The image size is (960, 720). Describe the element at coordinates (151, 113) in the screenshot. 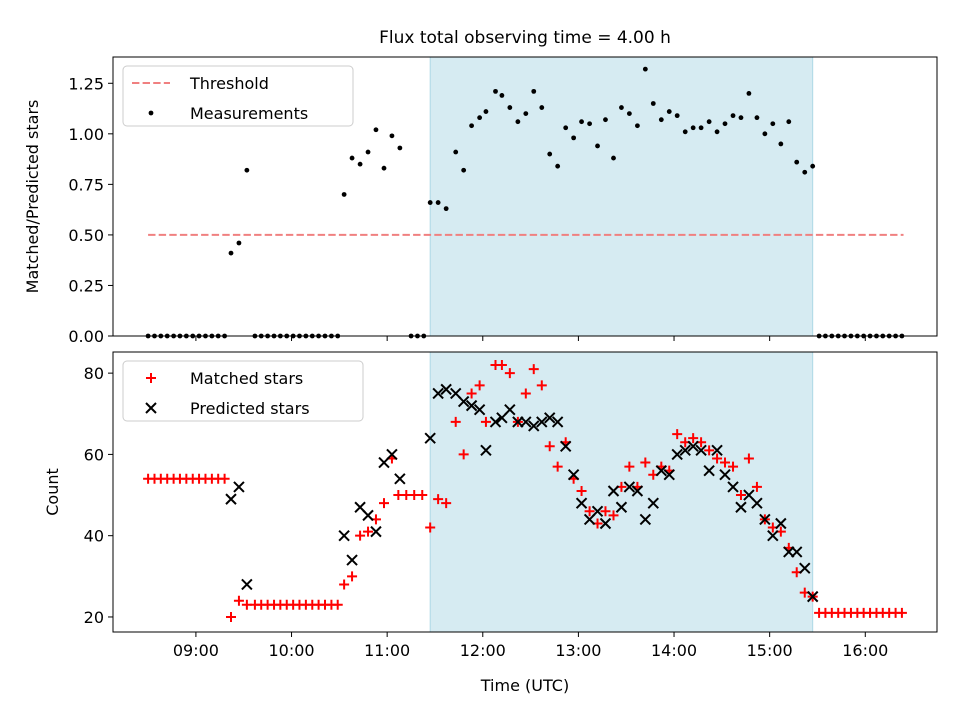

I see `legend-measurement-swatch` at that location.